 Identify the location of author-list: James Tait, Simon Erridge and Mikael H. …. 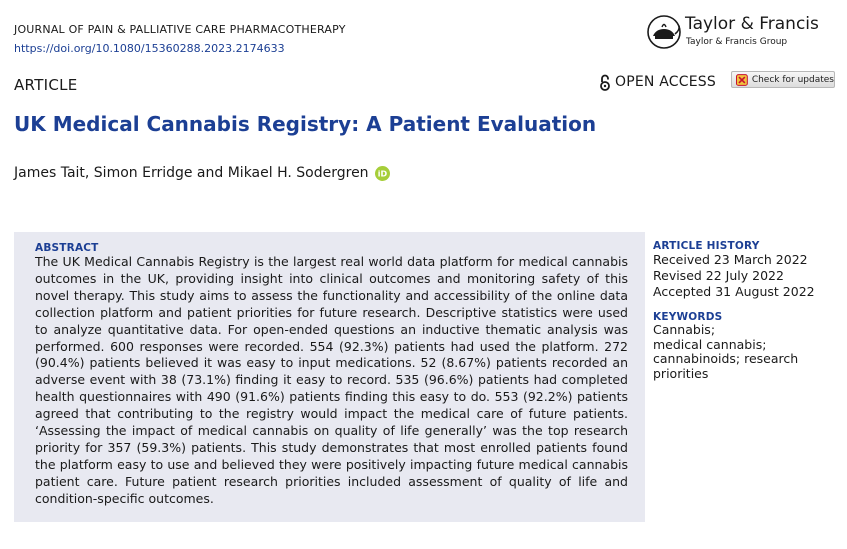
(202, 173).